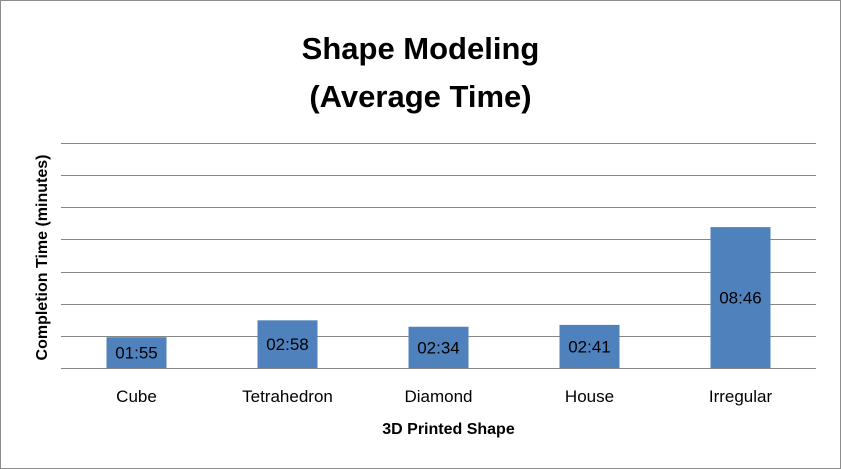 The image size is (841, 469). Describe the element at coordinates (741, 396) in the screenshot. I see `category-label: Irregular` at that location.